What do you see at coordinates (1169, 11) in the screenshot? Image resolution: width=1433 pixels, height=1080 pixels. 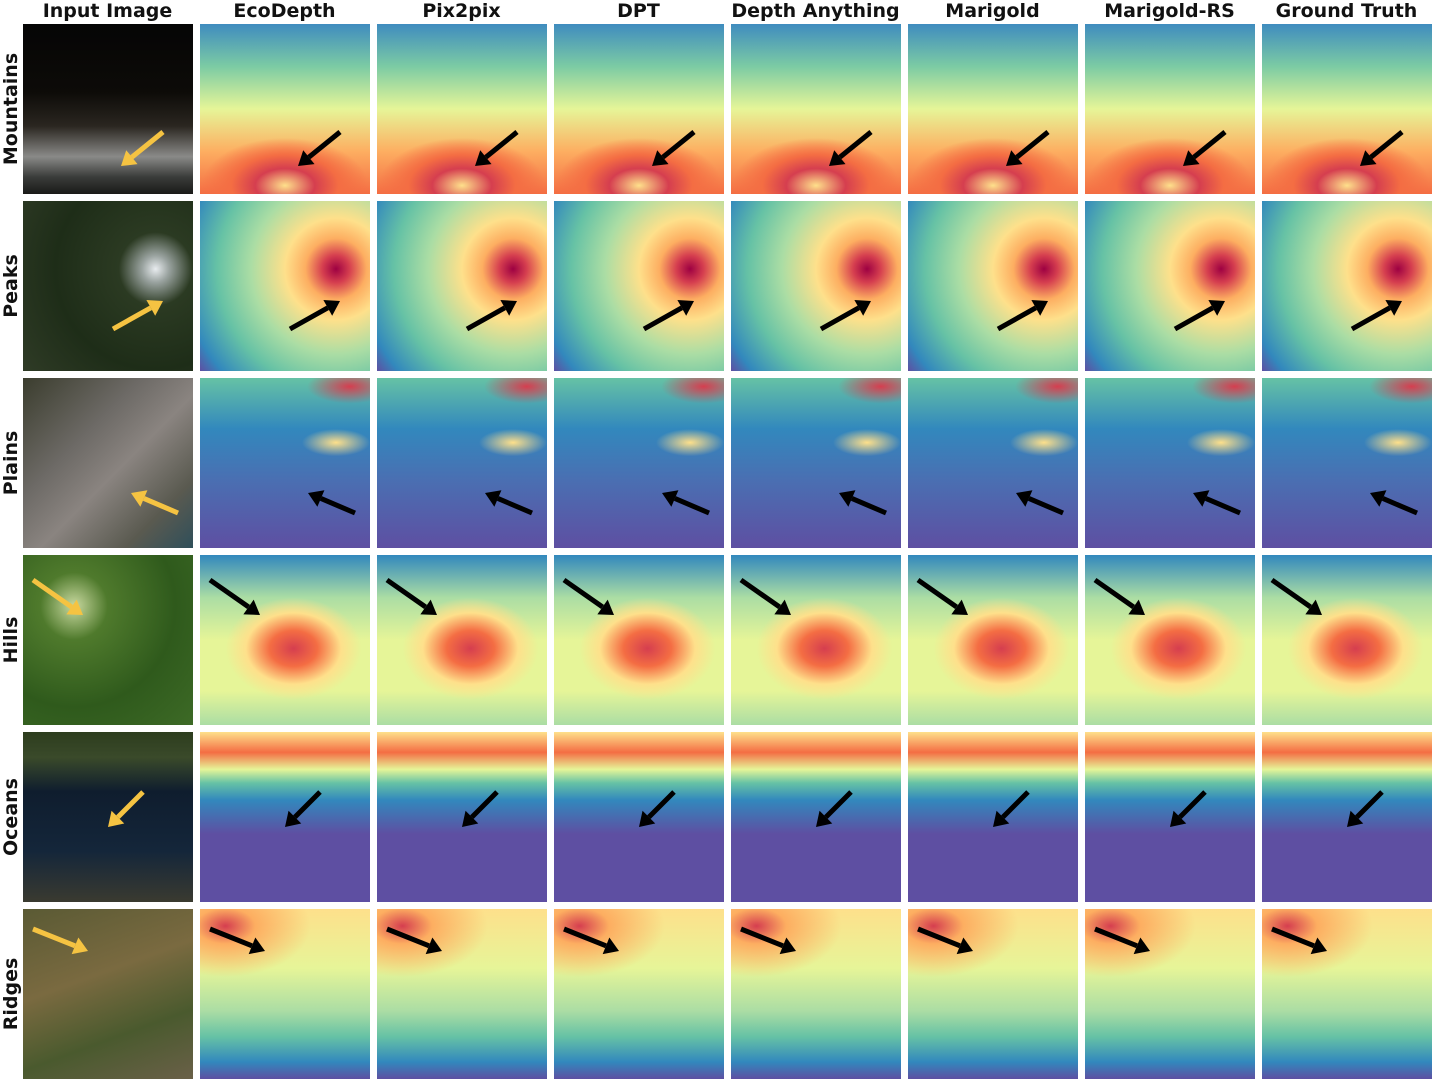 I see `column-header: Marigold-RS` at bounding box center [1169, 11].